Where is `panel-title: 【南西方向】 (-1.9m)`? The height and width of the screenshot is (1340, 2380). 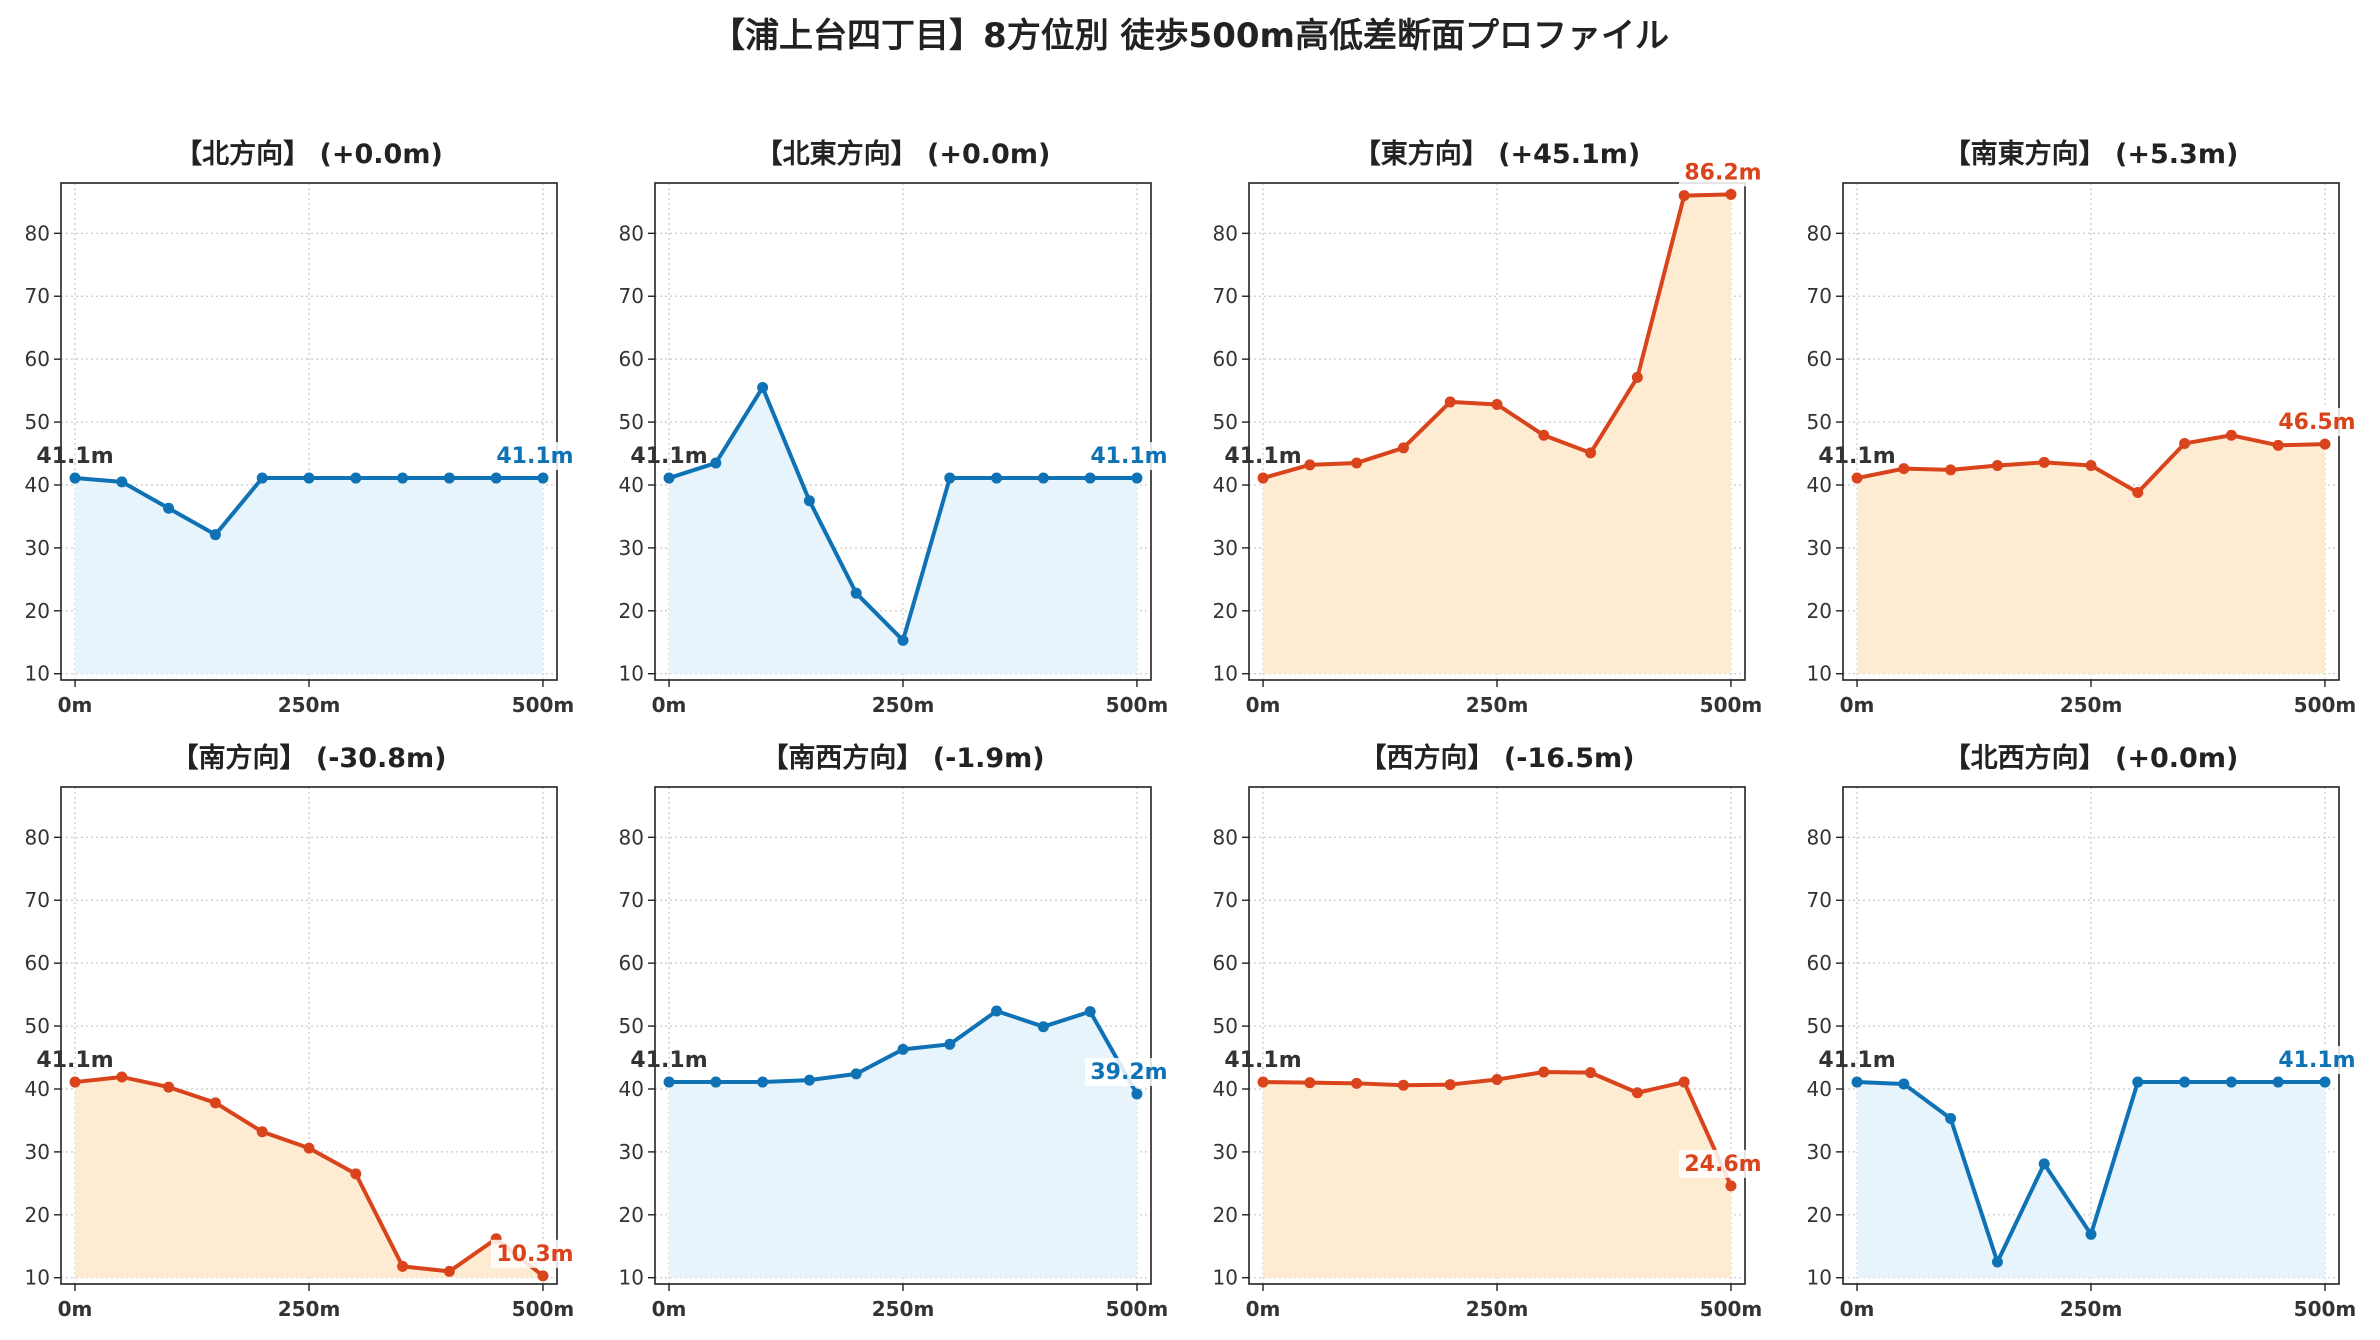
panel-title: 【南西方向】 (-1.9m) is located at coordinates (902, 758).